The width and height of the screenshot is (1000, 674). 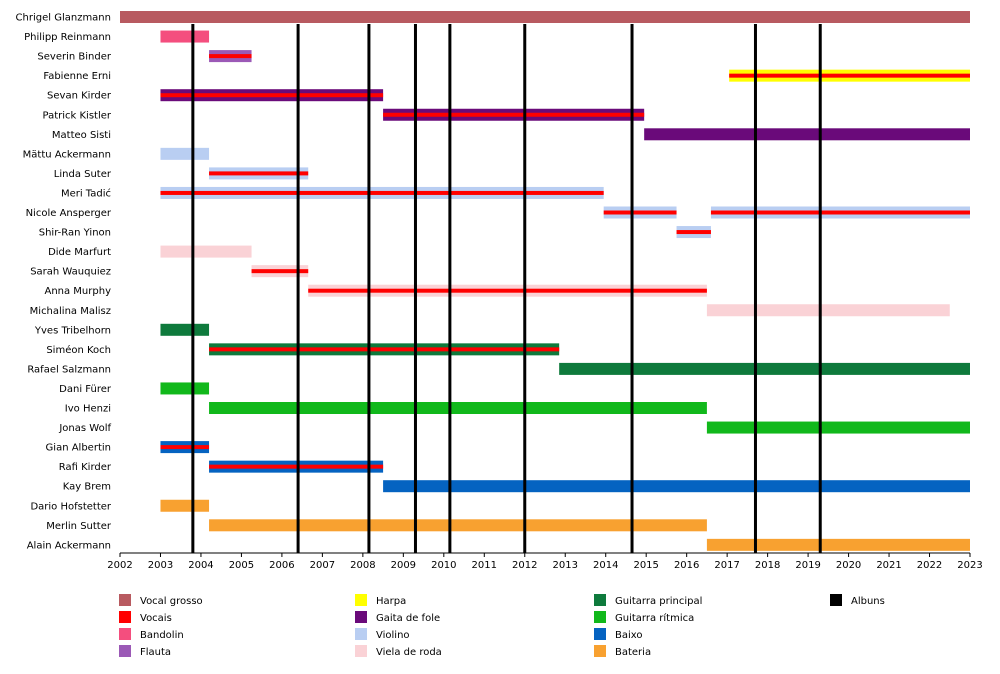 What do you see at coordinates (767, 565) in the screenshot?
I see `x-tick-label: 2018` at bounding box center [767, 565].